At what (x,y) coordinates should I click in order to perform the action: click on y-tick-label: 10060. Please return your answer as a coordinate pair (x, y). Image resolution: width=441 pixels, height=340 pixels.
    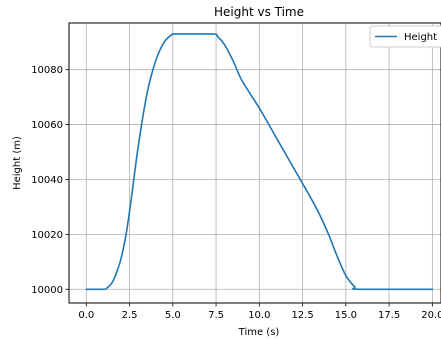
    Looking at the image, I should click on (47, 125).